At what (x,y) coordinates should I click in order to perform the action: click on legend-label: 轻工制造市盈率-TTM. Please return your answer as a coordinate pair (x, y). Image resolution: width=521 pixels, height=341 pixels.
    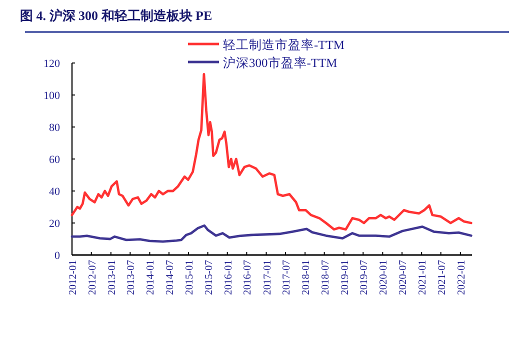
    Looking at the image, I should click on (284, 44).